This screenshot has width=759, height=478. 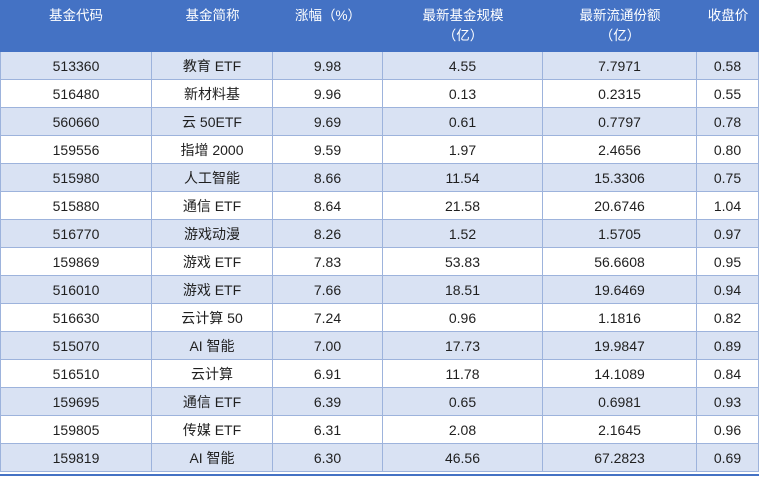 What do you see at coordinates (328, 317) in the screenshot?
I see `cell-change-pct: 7.24` at bounding box center [328, 317].